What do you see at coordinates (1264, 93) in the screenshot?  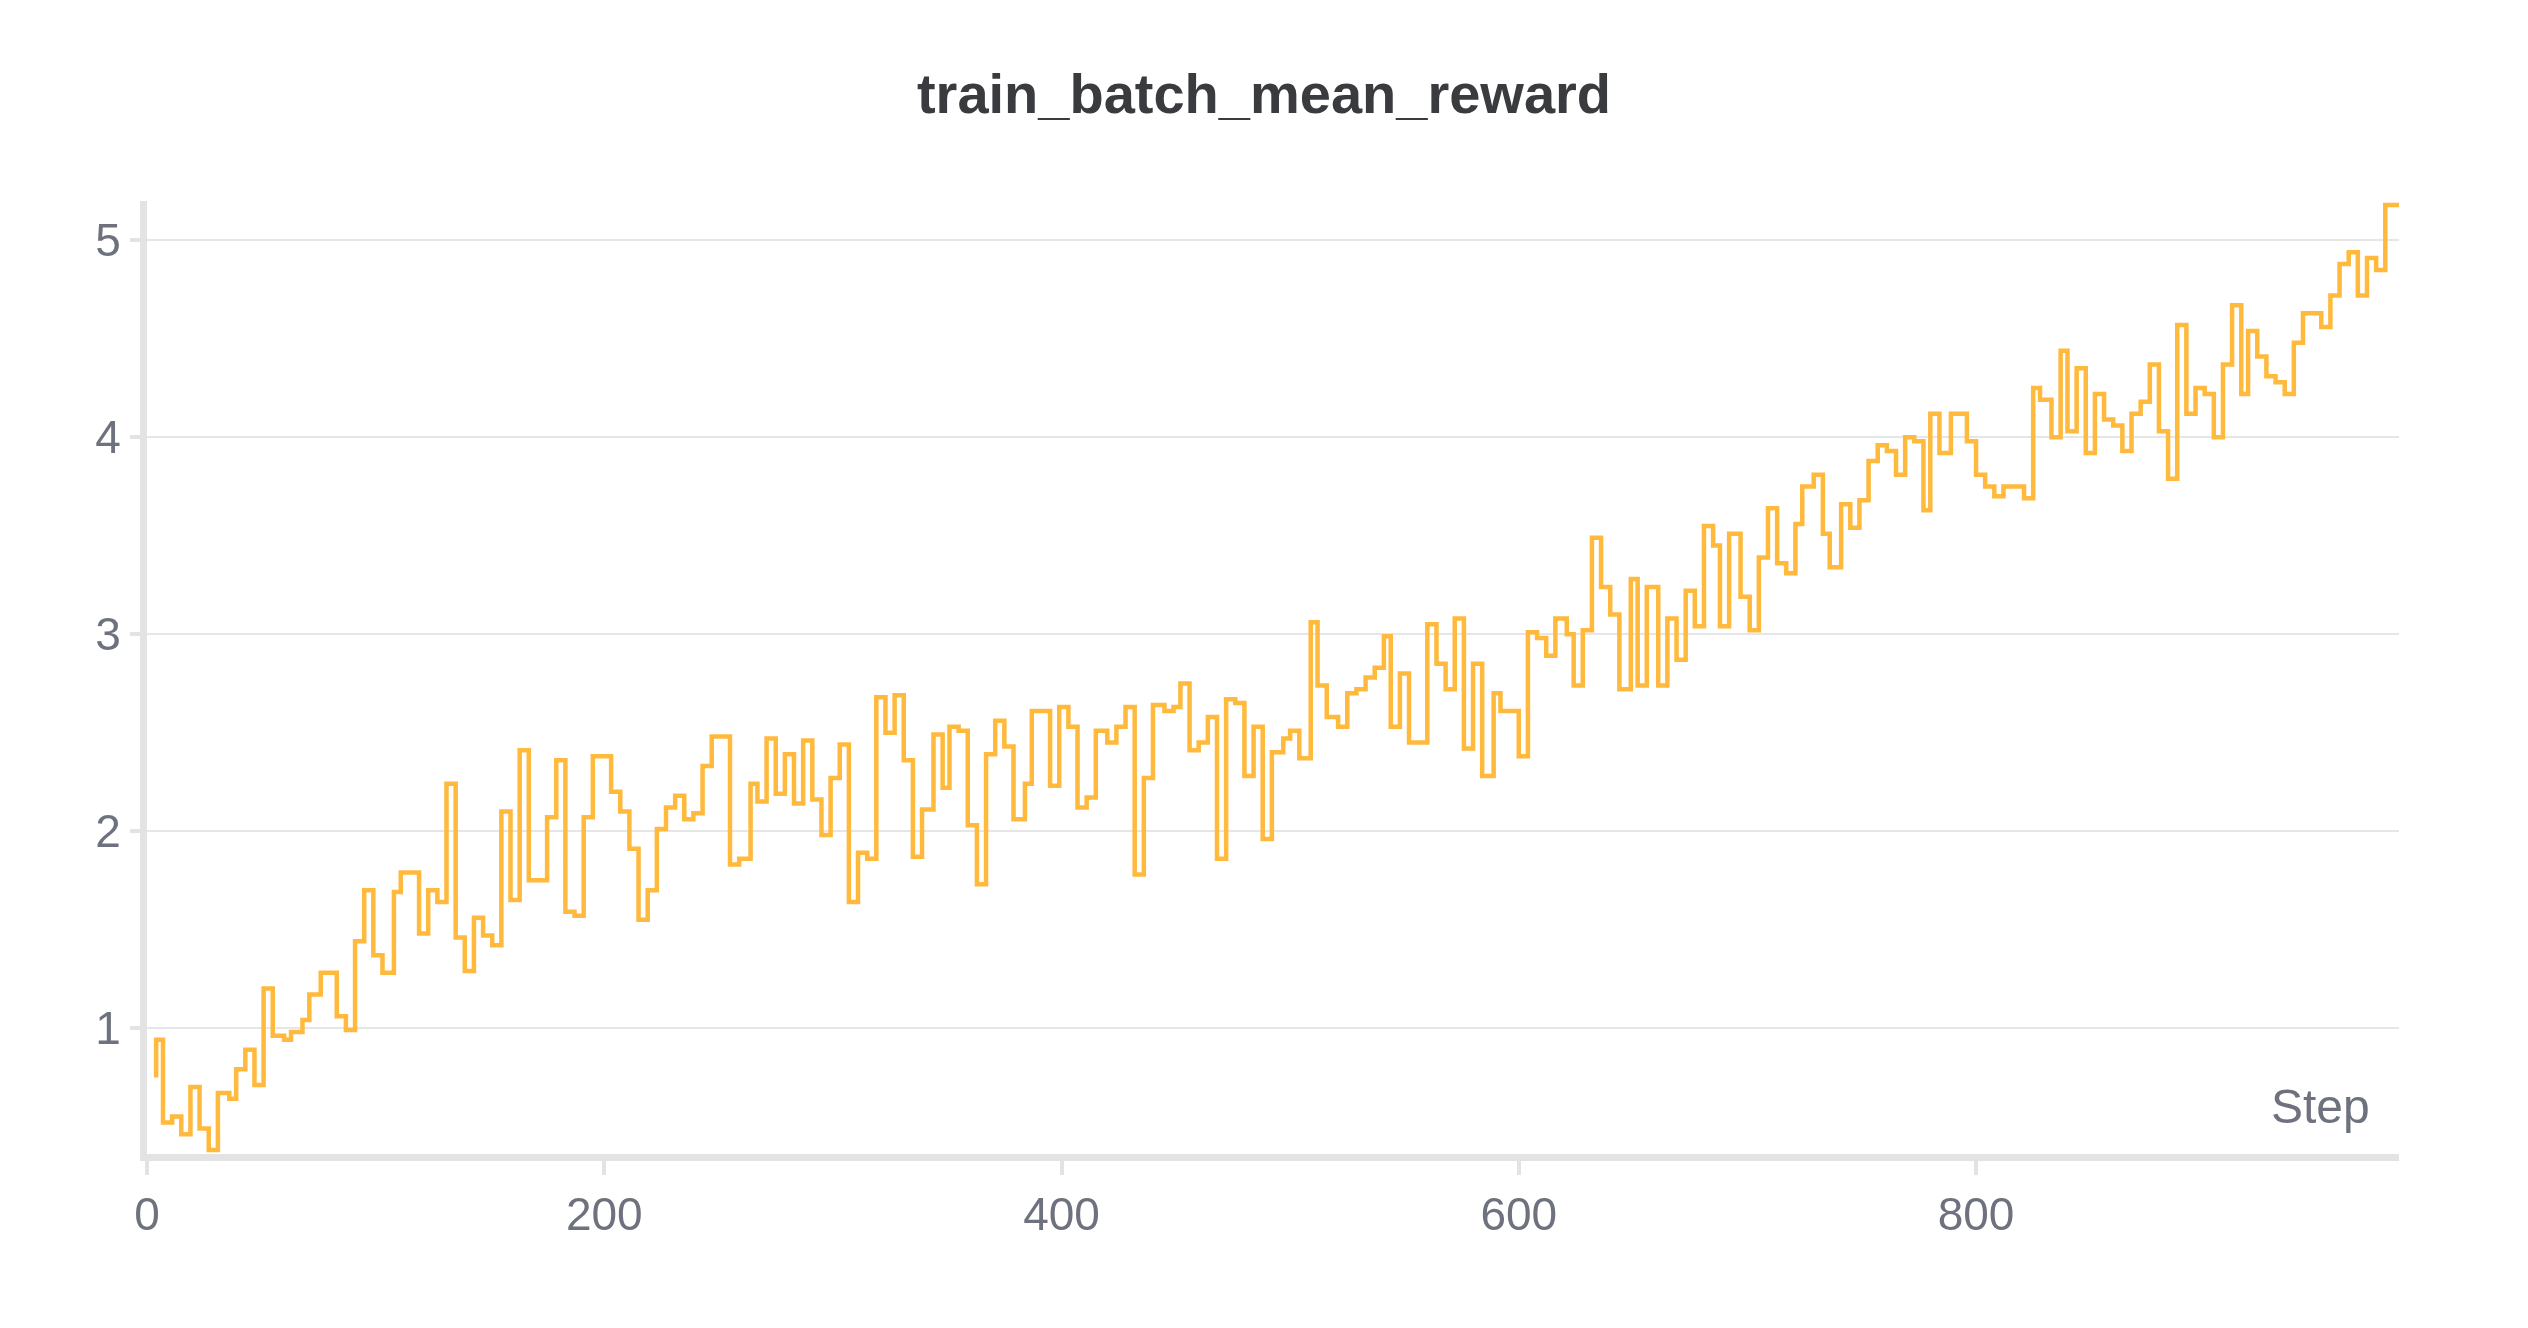 I see `chart-title: train_batch_mean_reward` at bounding box center [1264, 93].